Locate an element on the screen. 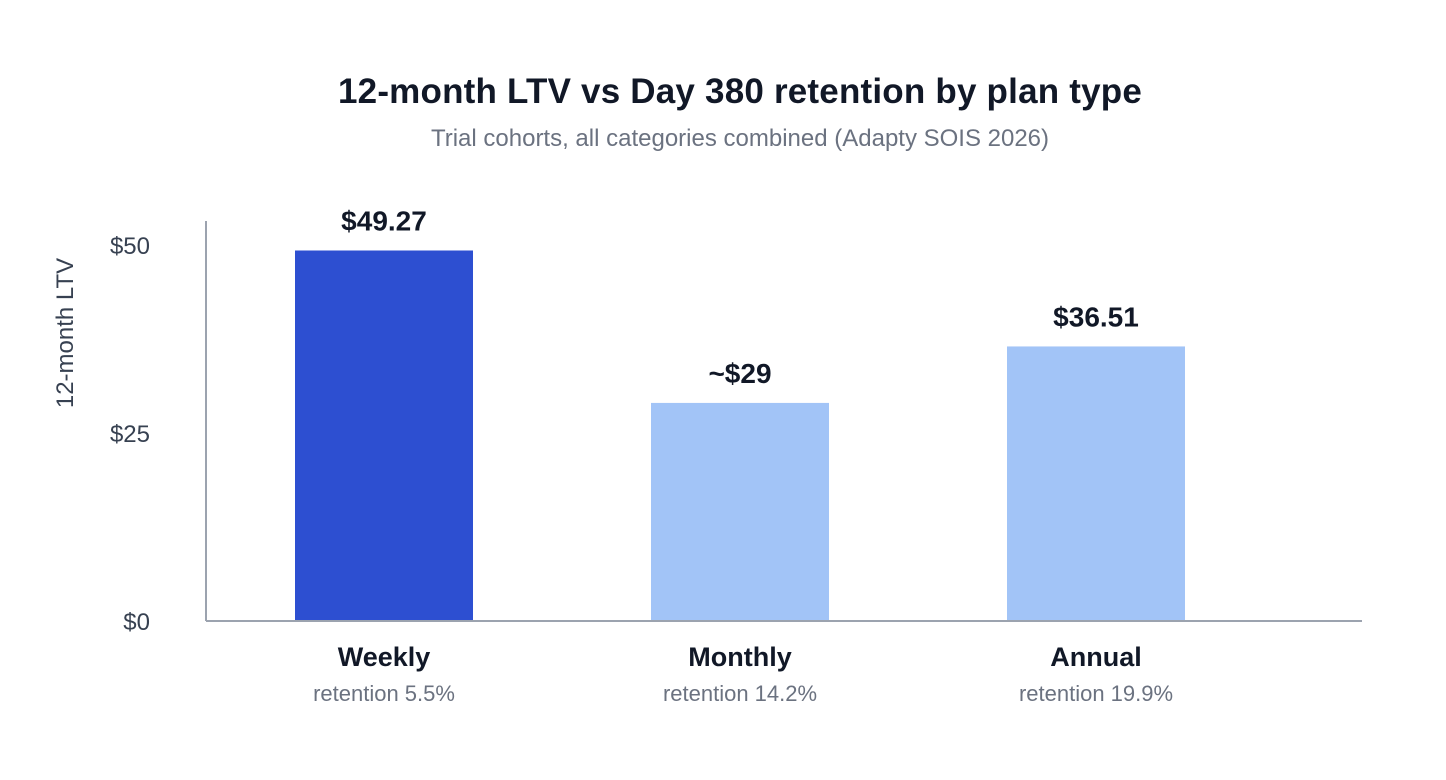 This screenshot has height=780, width=1446. bar-monthly is located at coordinates (740, 511).